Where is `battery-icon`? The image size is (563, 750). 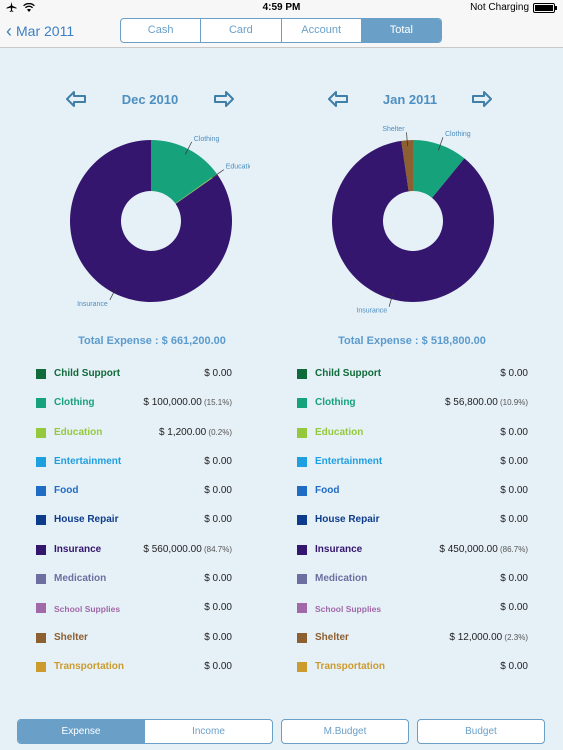
battery-icon is located at coordinates (545, 7).